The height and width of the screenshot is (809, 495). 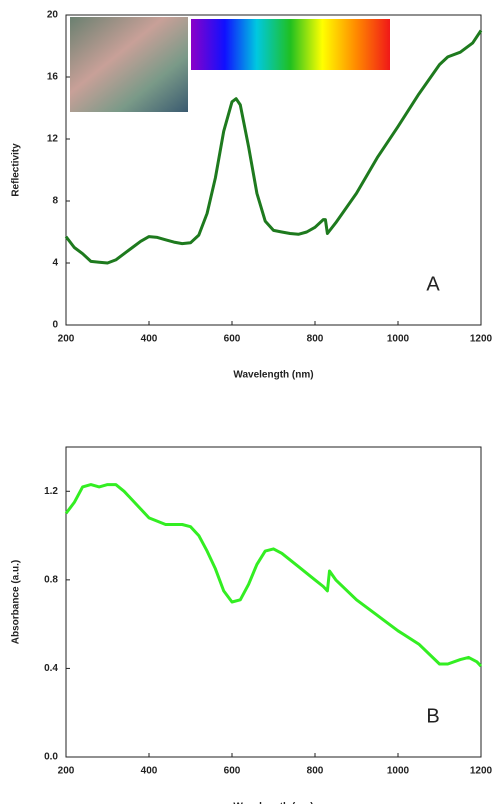 I want to click on inset-photo, so click(x=129, y=64).